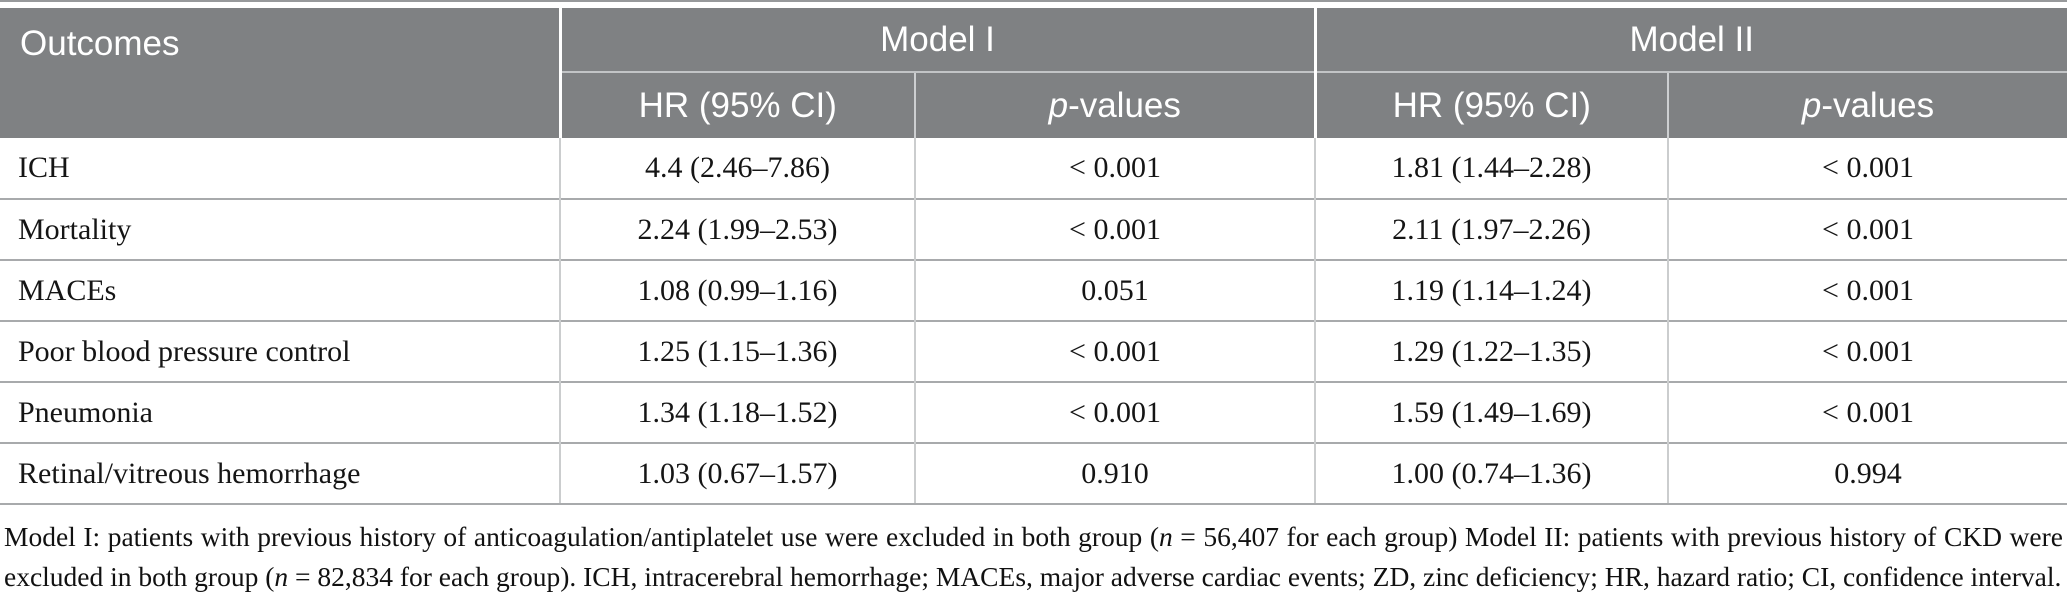  What do you see at coordinates (280, 351) in the screenshot?
I see `outcome-cell: Poor blood pressure control` at bounding box center [280, 351].